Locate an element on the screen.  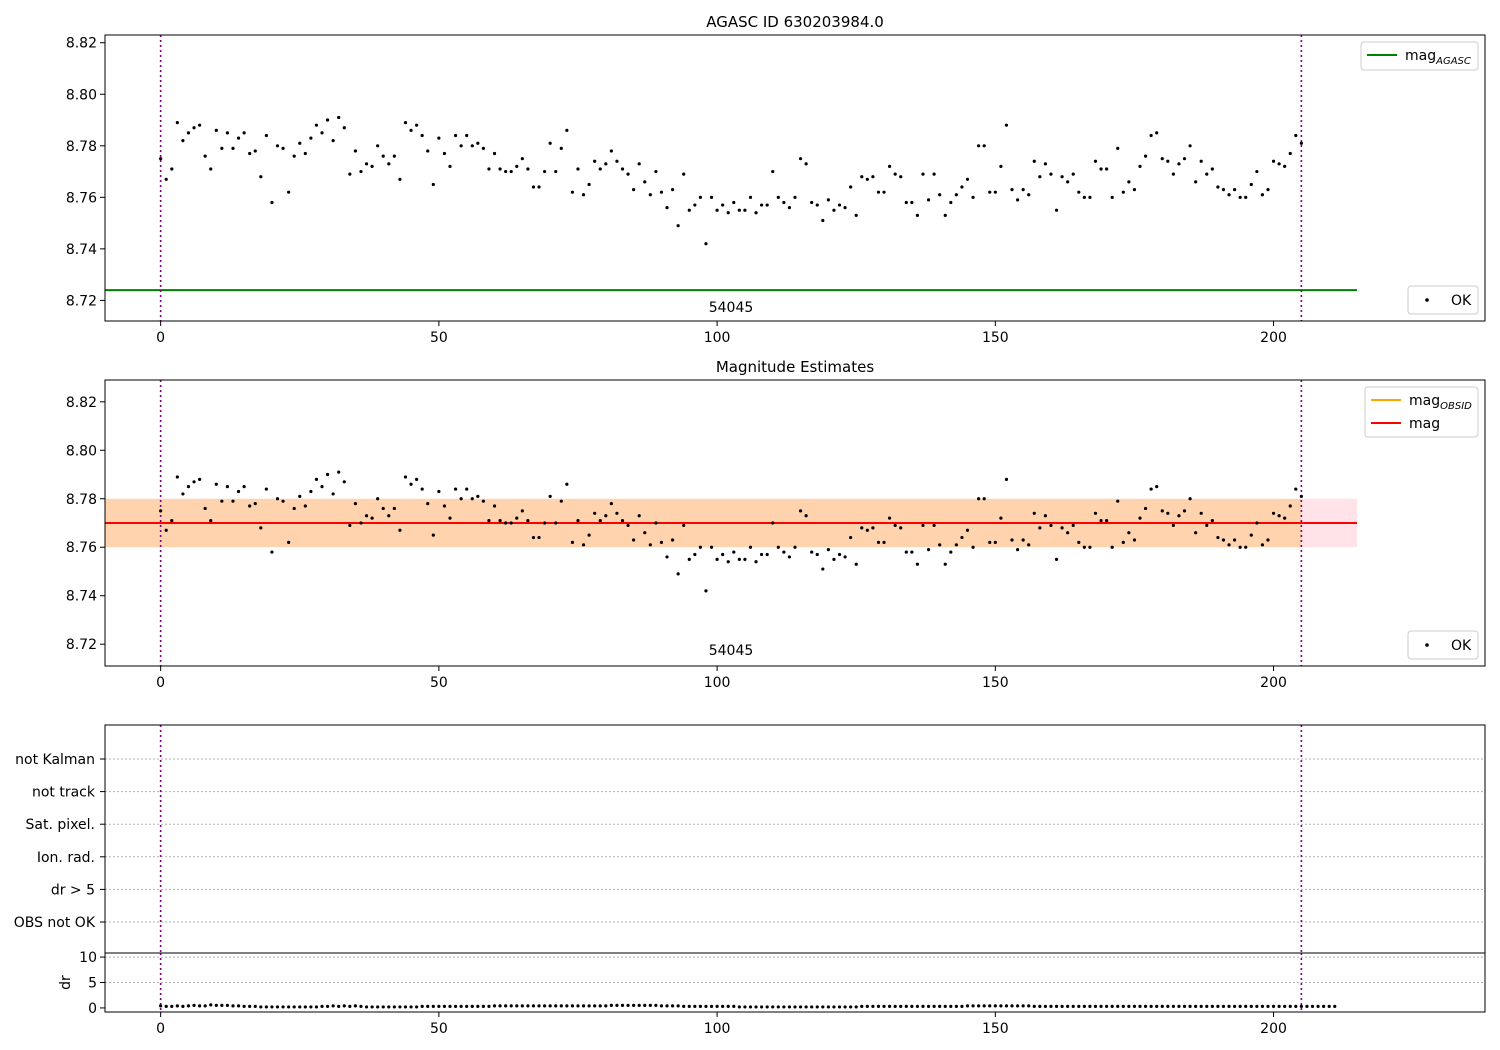
x-tick-label: 50 is located at coordinates (439, 338).